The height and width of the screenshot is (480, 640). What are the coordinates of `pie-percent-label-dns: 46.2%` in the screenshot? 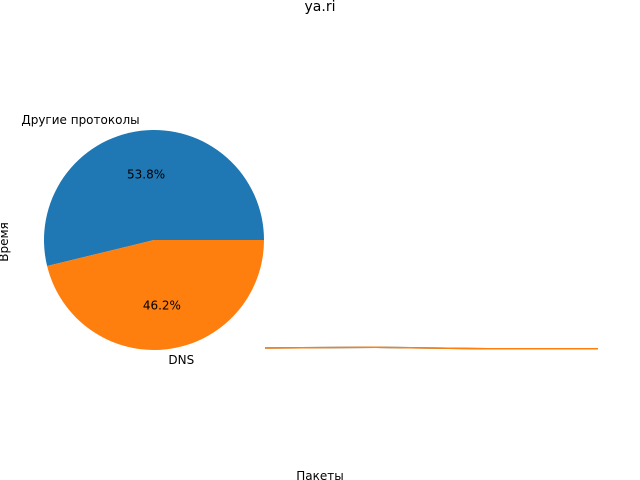 It's located at (162, 306).